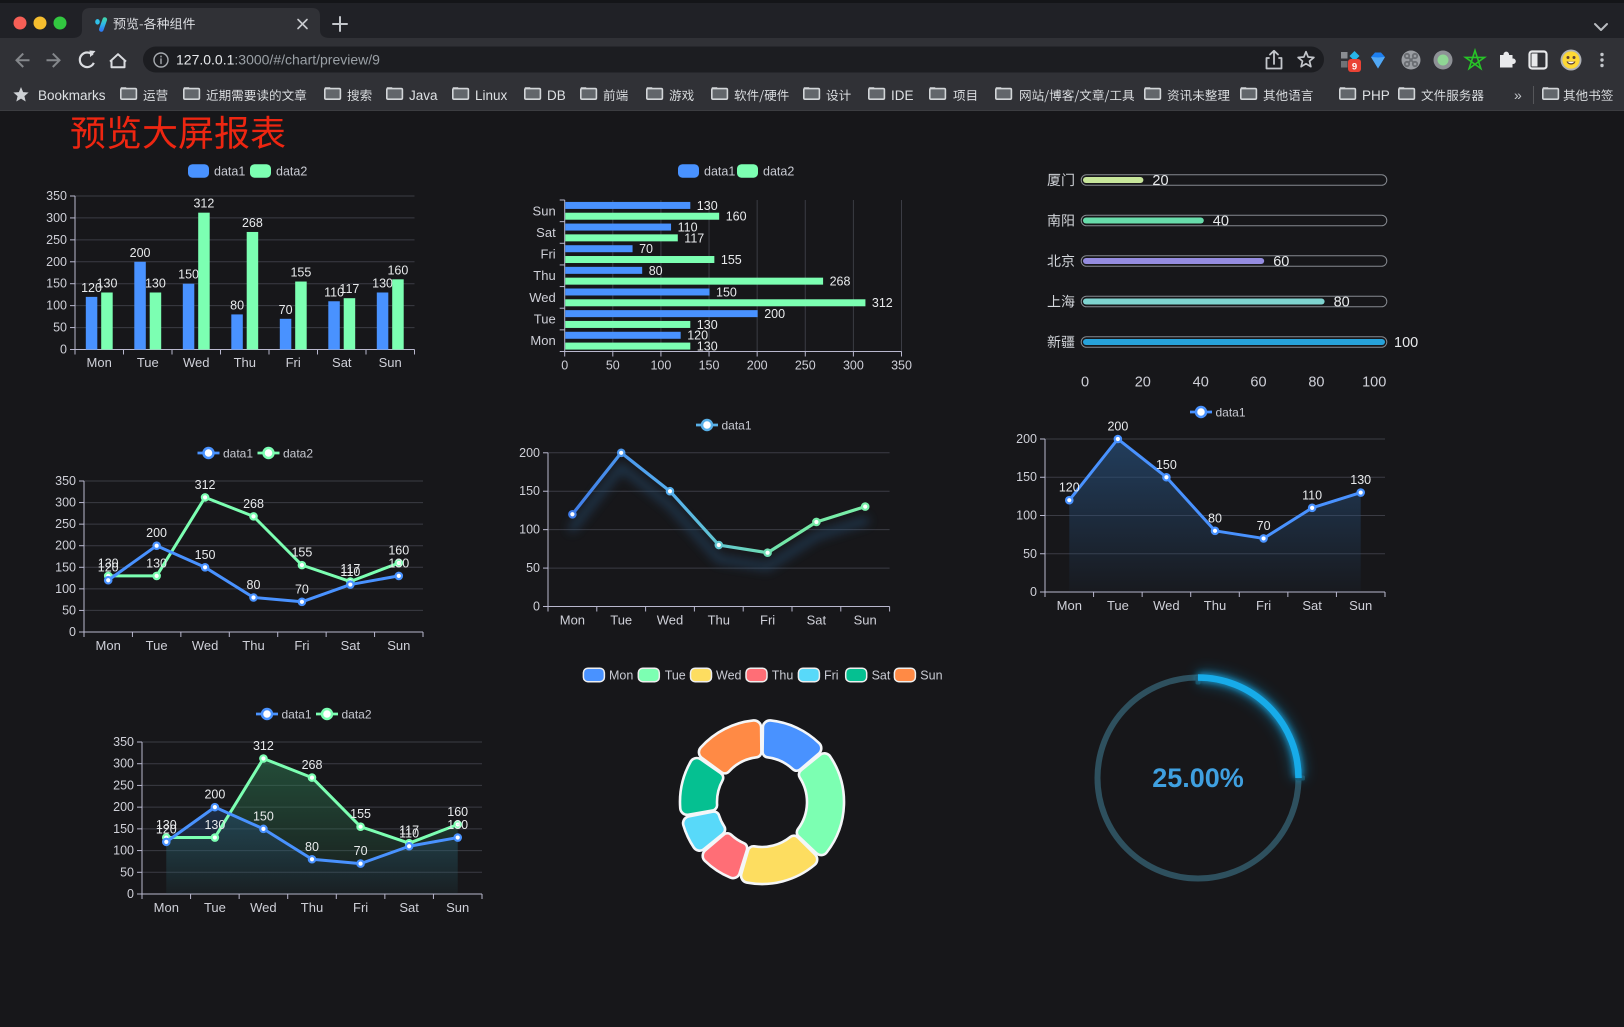  I want to click on svg-text: PHP, so click(1376, 95).